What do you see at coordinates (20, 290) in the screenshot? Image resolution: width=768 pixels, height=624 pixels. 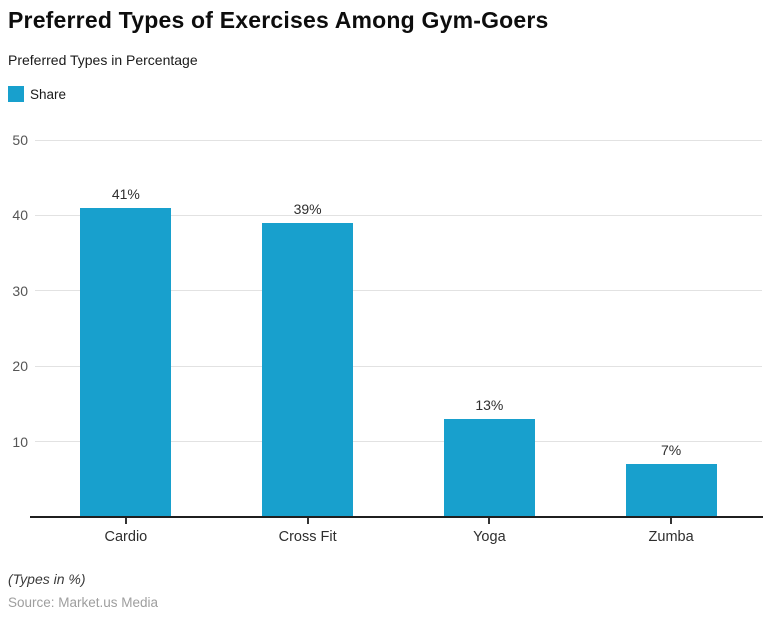 I see `y-axis-label: 30` at bounding box center [20, 290].